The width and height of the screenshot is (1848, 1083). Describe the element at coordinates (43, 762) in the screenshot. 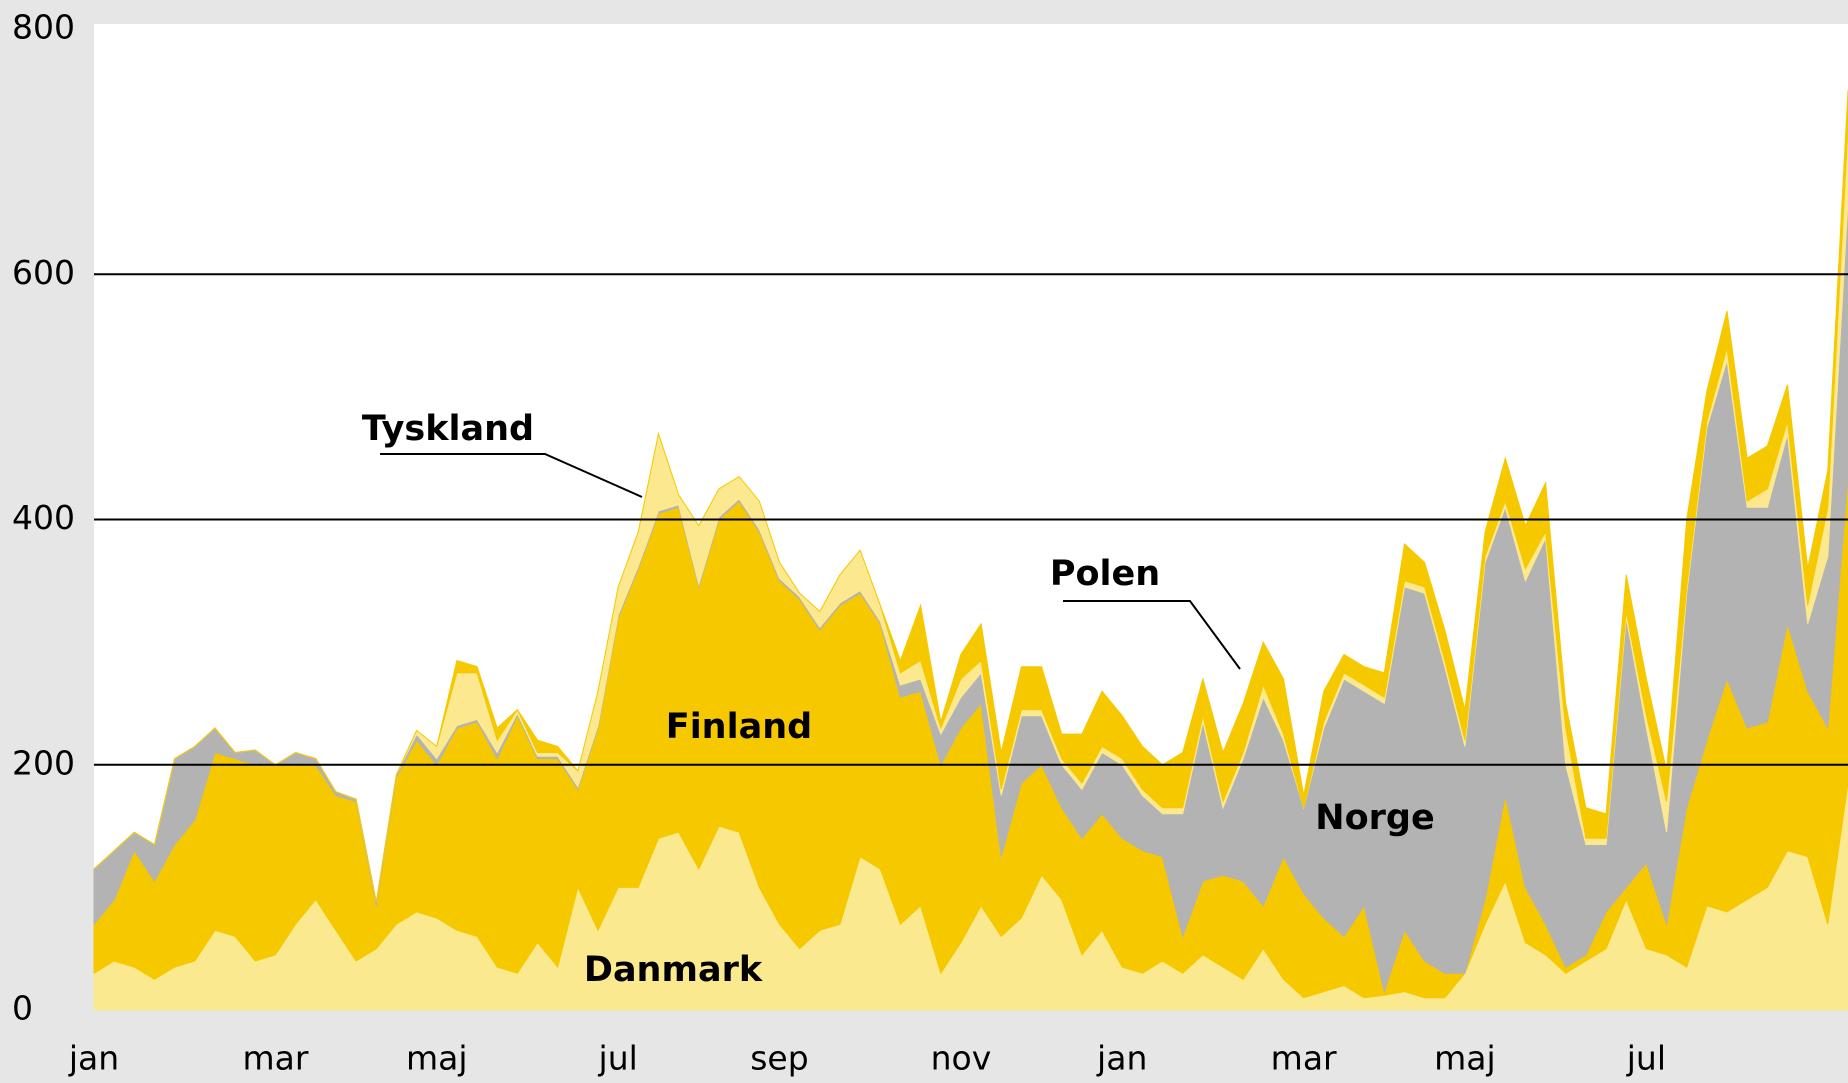

I see `y-tick-label: 200` at that location.